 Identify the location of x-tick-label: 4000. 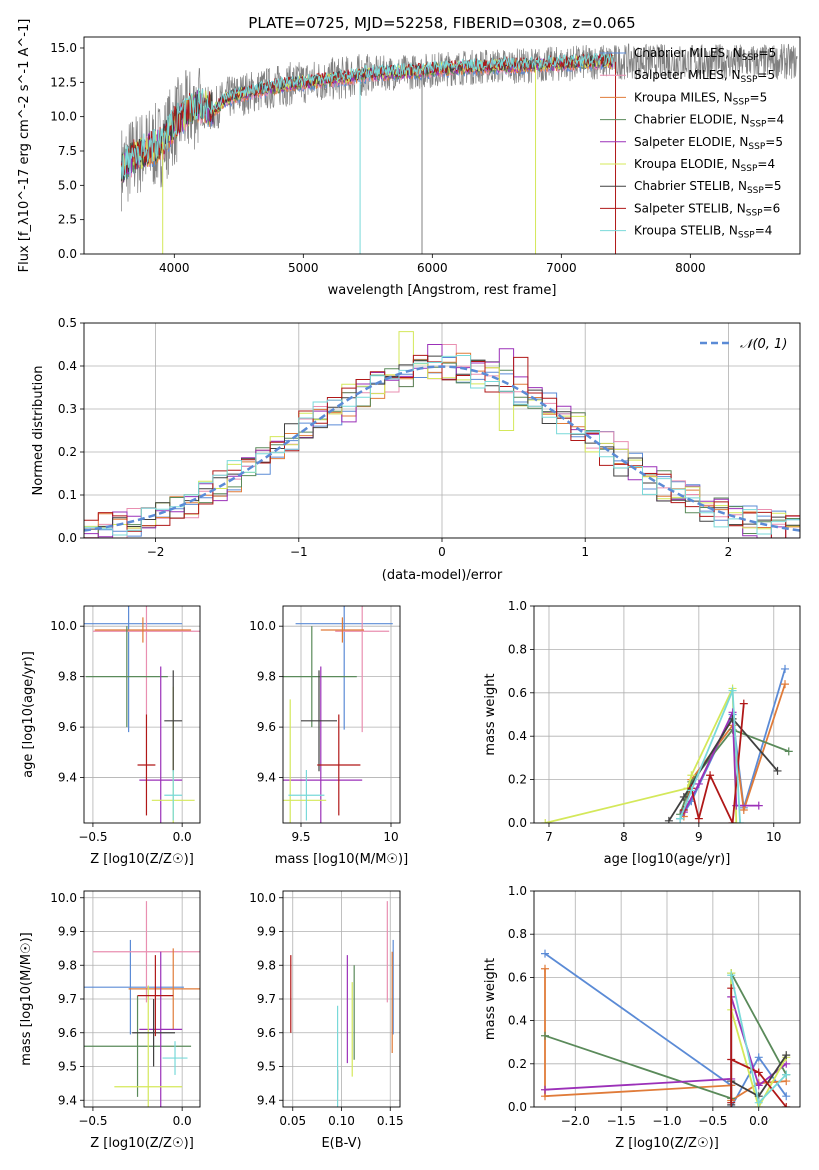
(174, 268).